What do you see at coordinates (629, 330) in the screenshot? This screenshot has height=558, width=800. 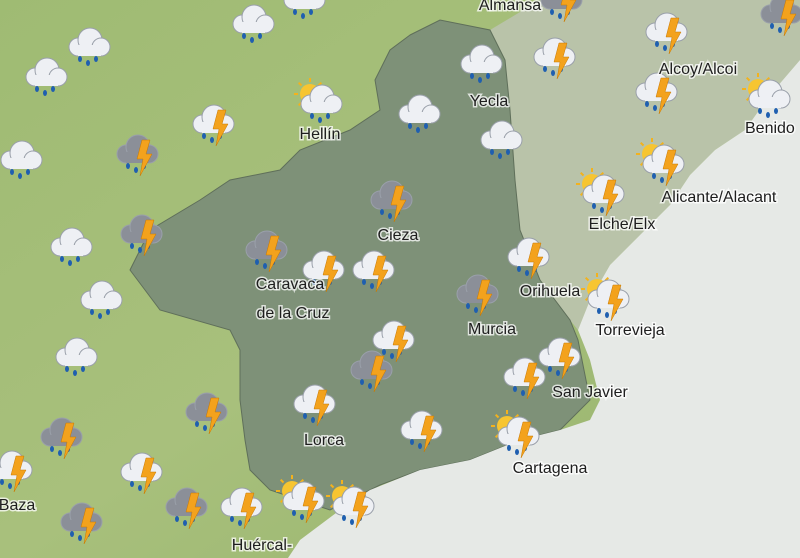 I see `place-label: Torrevieja` at bounding box center [629, 330].